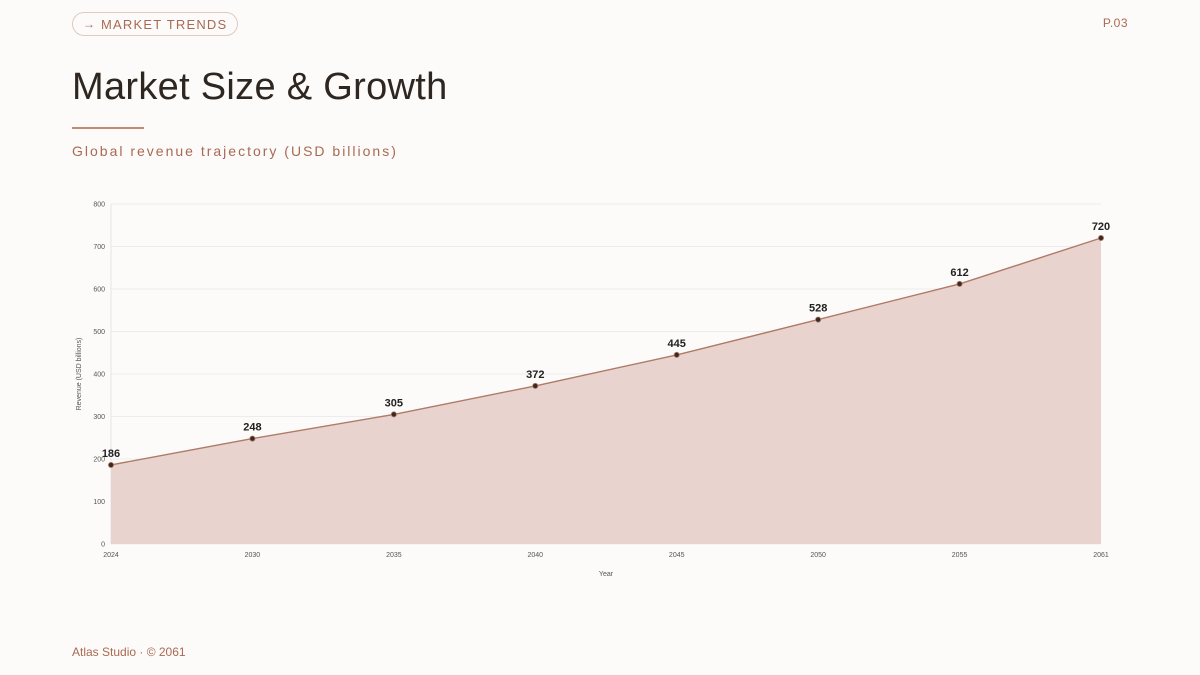  I want to click on y-tick-label: 700, so click(99, 247).